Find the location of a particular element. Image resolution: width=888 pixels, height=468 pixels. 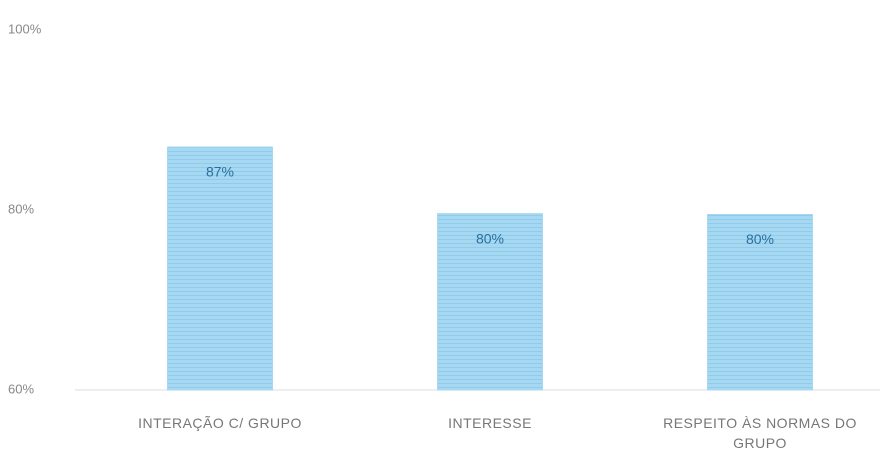

value-label: 87% is located at coordinates (220, 172).